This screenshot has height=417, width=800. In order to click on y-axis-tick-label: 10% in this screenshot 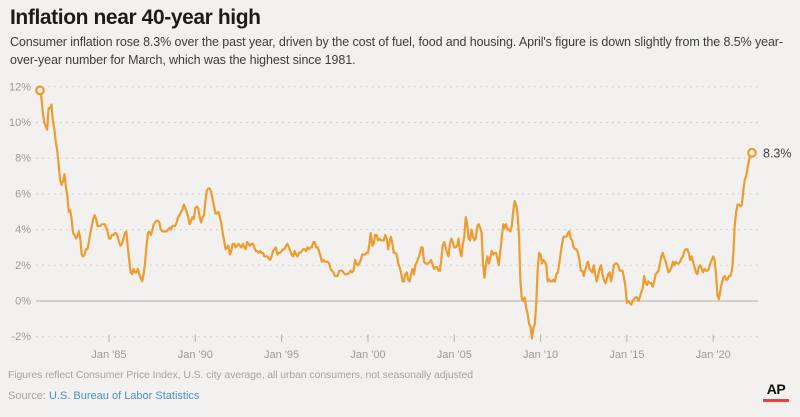, I will do `click(20, 123)`.